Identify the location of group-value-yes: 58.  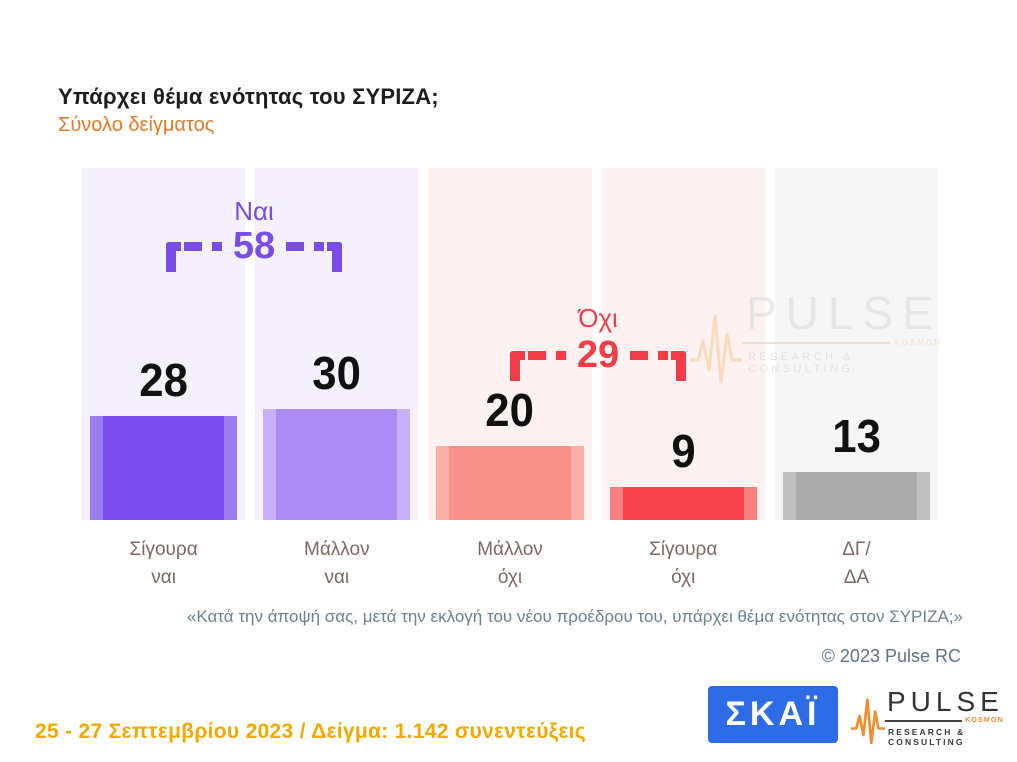
(254, 246).